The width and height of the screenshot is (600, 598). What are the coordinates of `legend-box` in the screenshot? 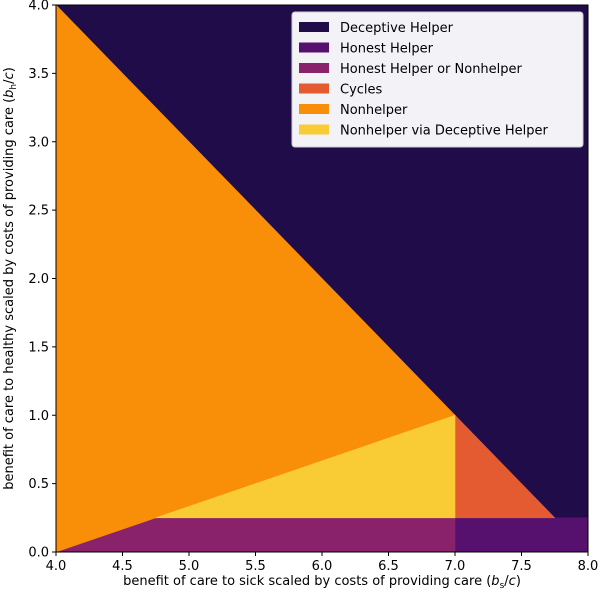 It's located at (437, 79).